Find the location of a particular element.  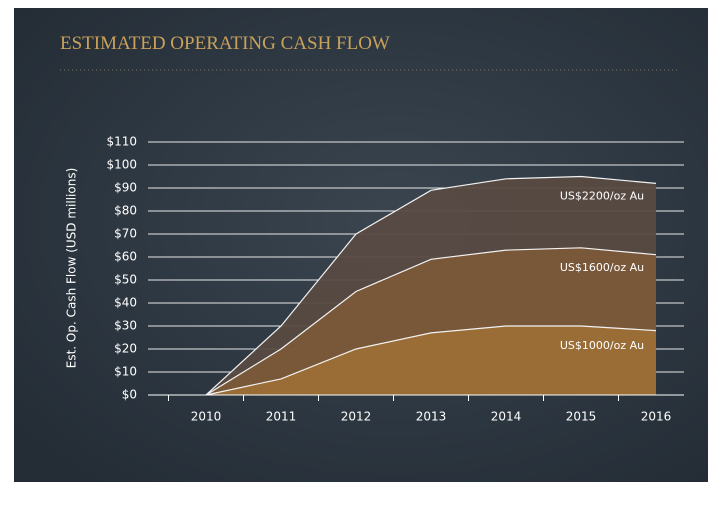

x-tick-label: 2015 is located at coordinates (581, 417).